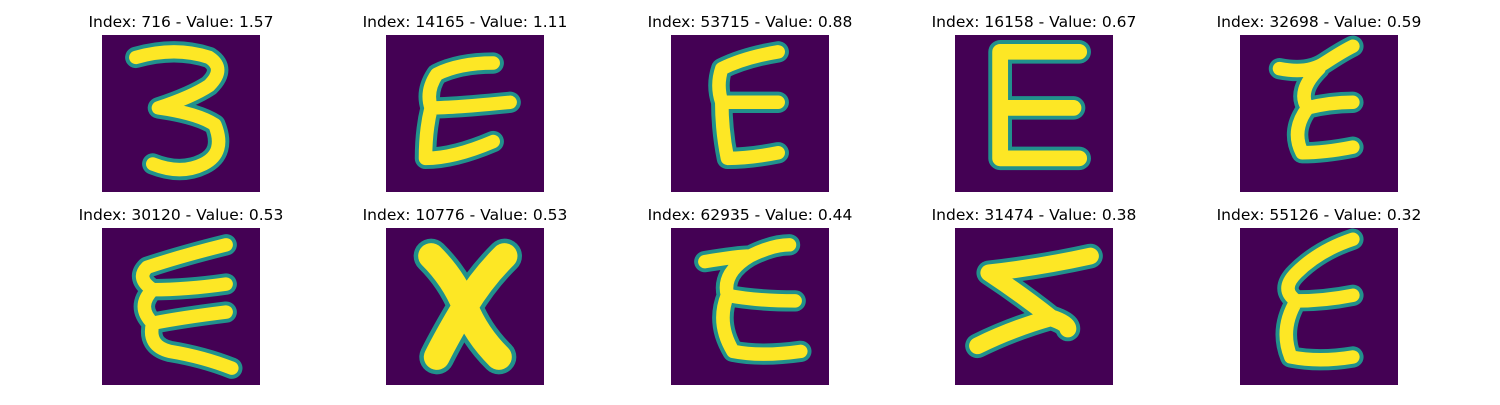 The image size is (1500, 405). I want to click on panel-8: Index: 62935 - Value: 0.44, so click(750, 305).